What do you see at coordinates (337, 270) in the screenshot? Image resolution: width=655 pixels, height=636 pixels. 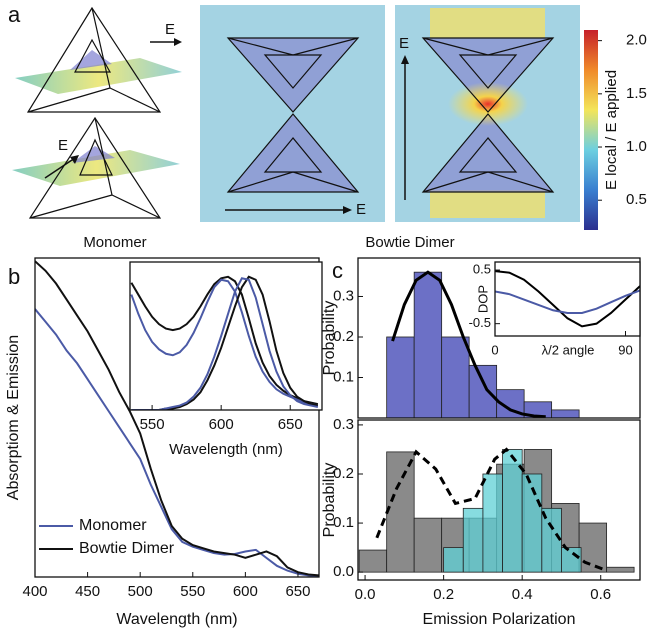 I see `panel-label: c` at bounding box center [337, 270].